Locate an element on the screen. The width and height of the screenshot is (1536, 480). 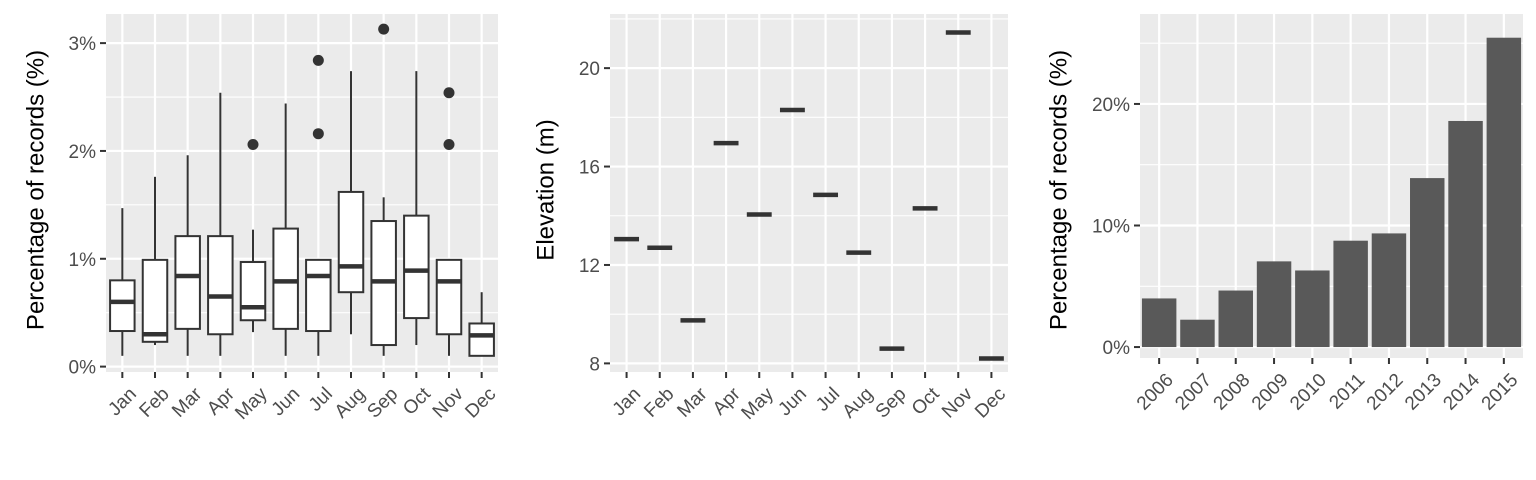
bar-2013 is located at coordinates (1427, 263).